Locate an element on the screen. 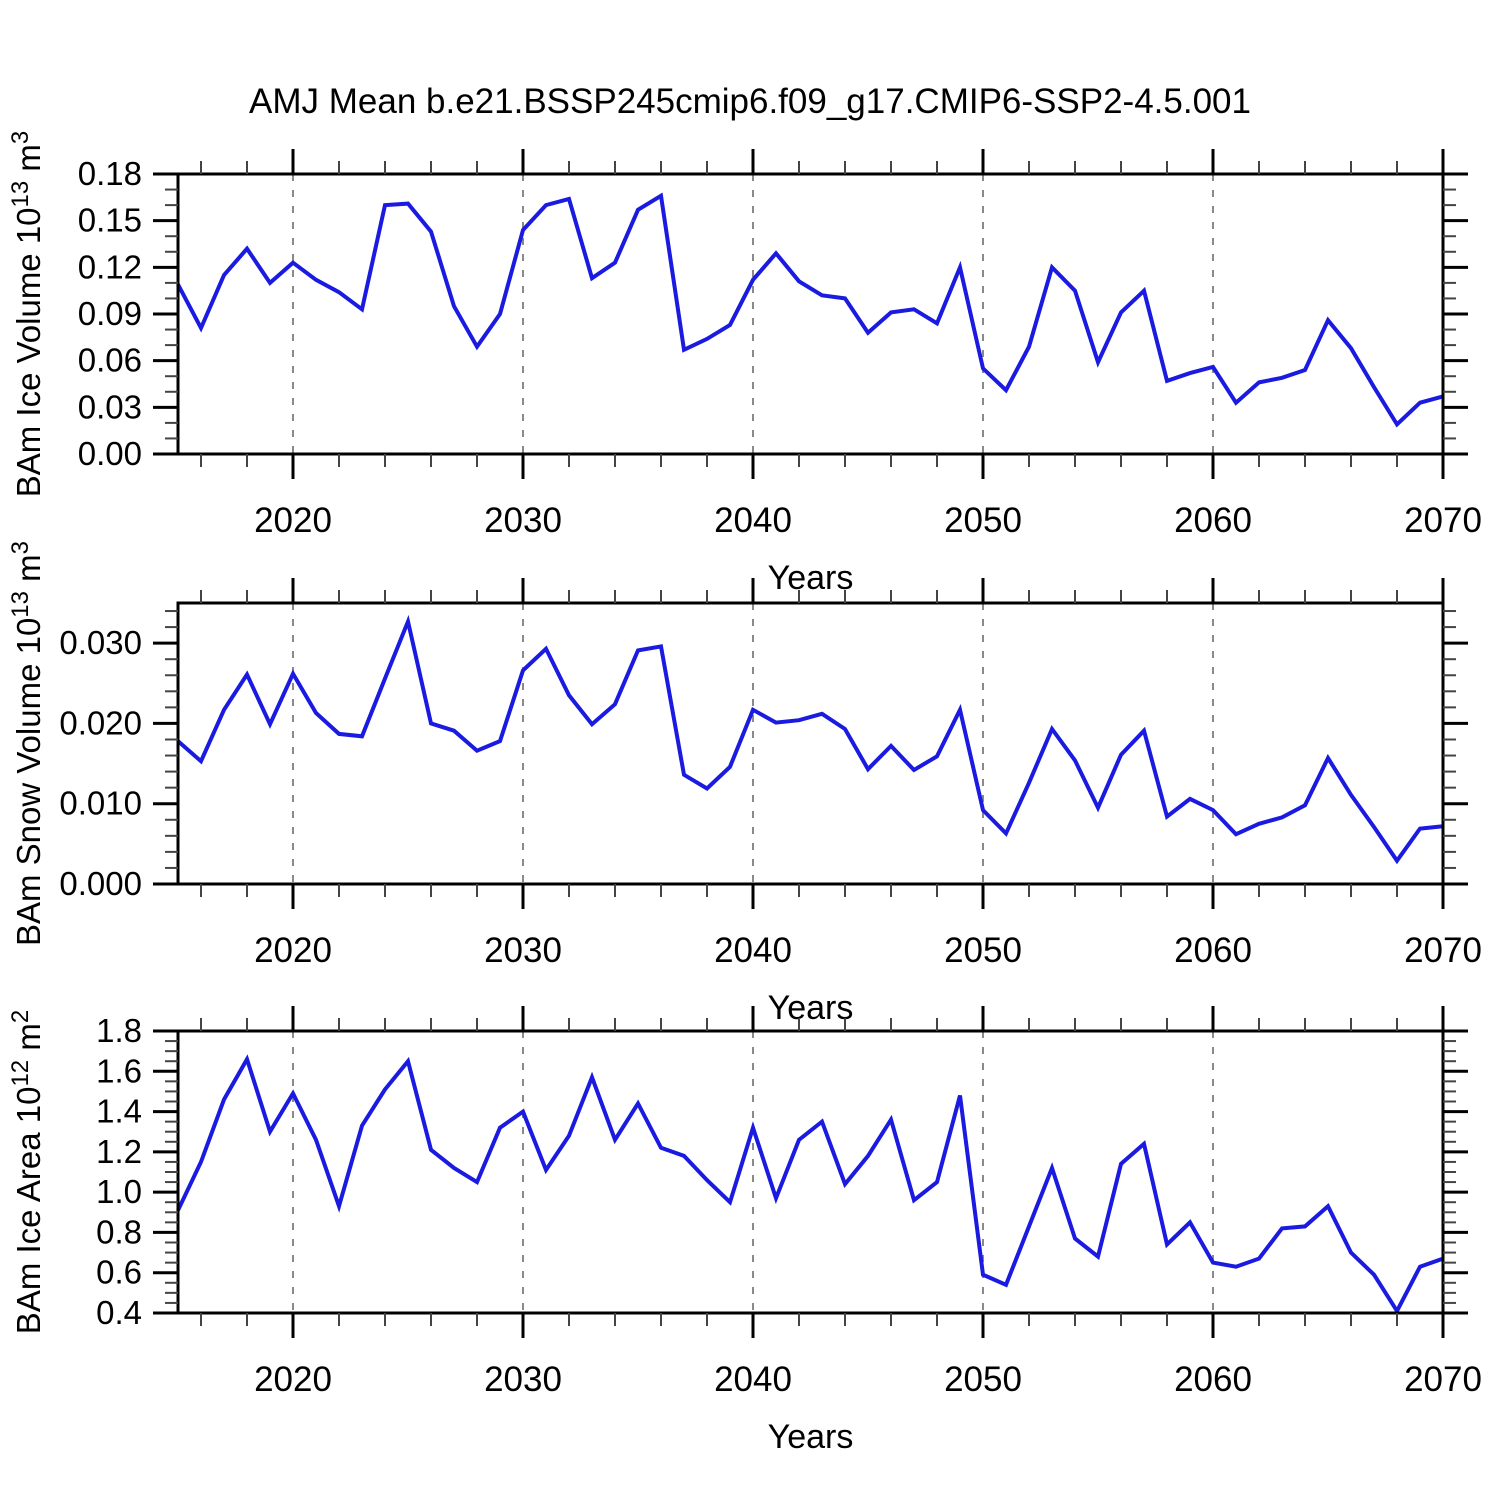  y-tick-label: 0.010 is located at coordinates (100, 803).